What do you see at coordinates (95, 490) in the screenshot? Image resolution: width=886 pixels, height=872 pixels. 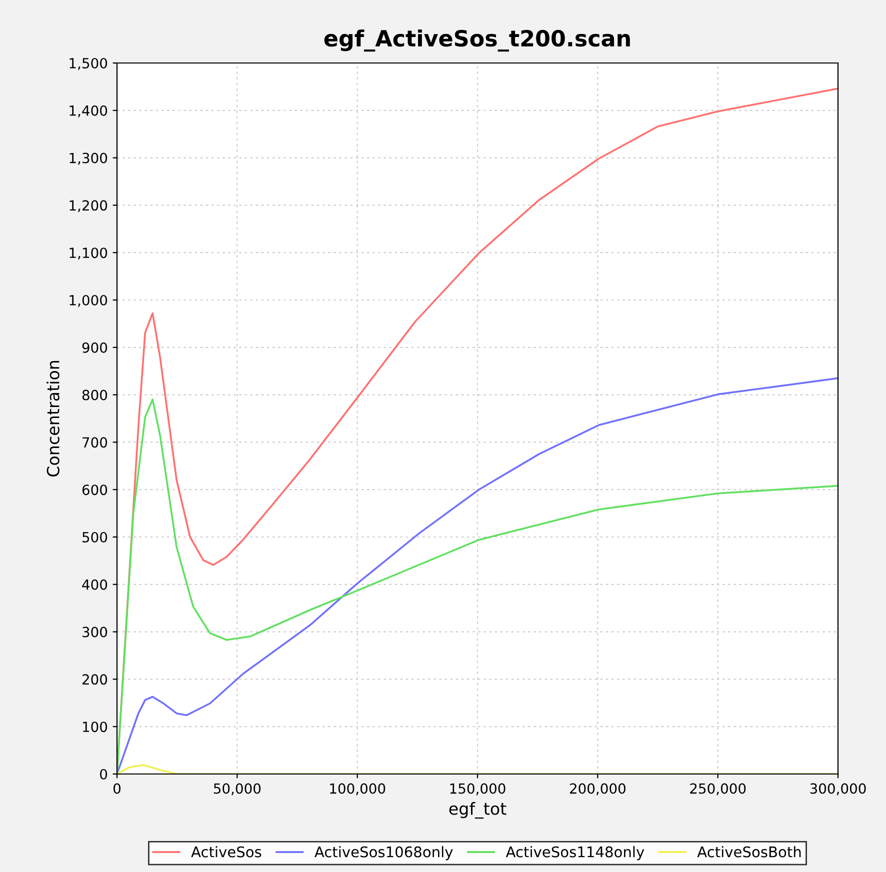 I see `y-tick-label: 600` at bounding box center [95, 490].